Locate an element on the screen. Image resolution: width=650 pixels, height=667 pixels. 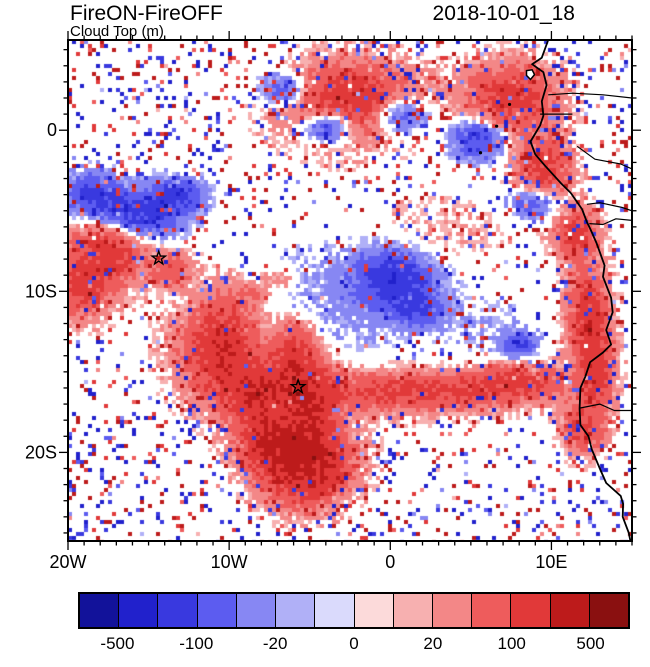
plot-subtitle: Cloud Top (m) is located at coordinates (117, 31).